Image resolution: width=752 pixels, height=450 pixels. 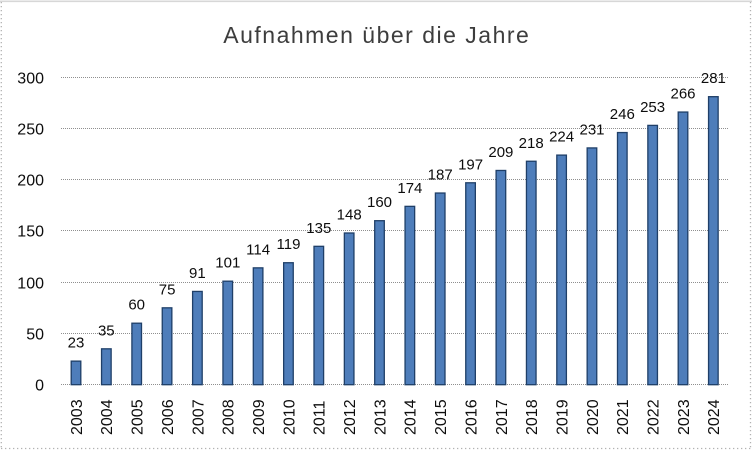 I want to click on svg-text: 2004, so click(x=107, y=417).